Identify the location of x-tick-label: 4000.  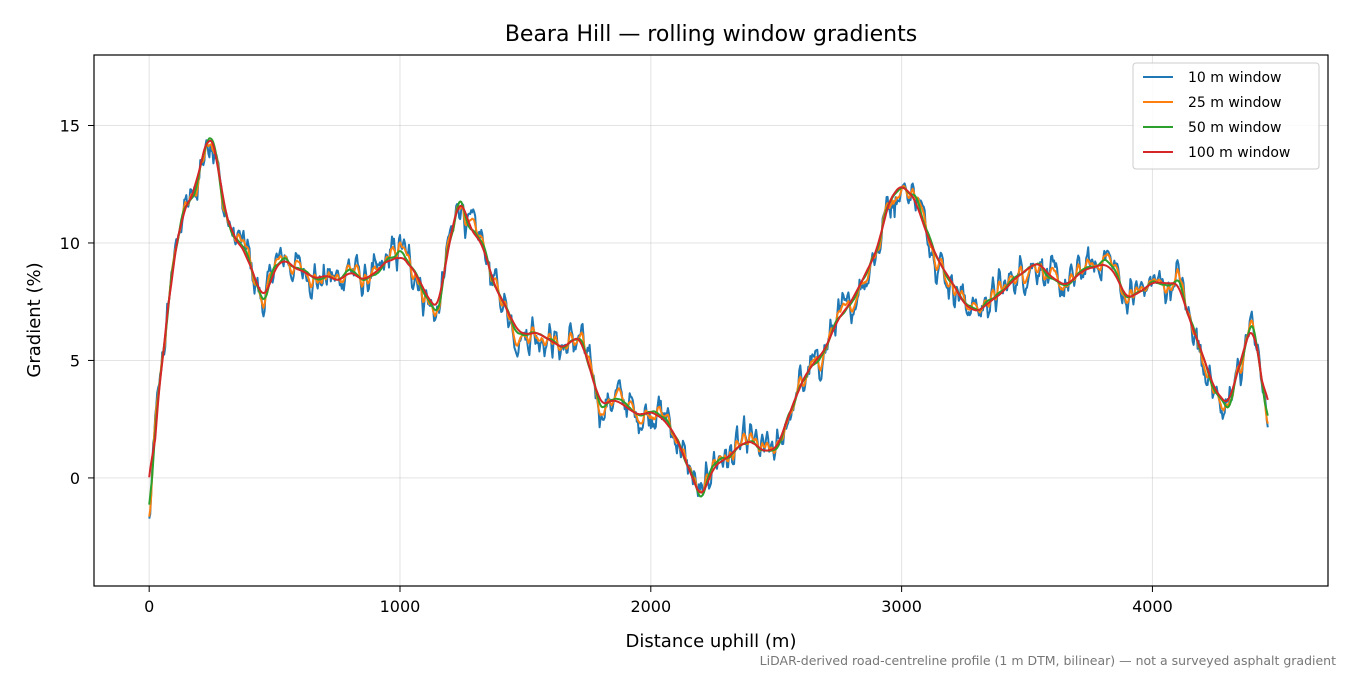
(1152, 606).